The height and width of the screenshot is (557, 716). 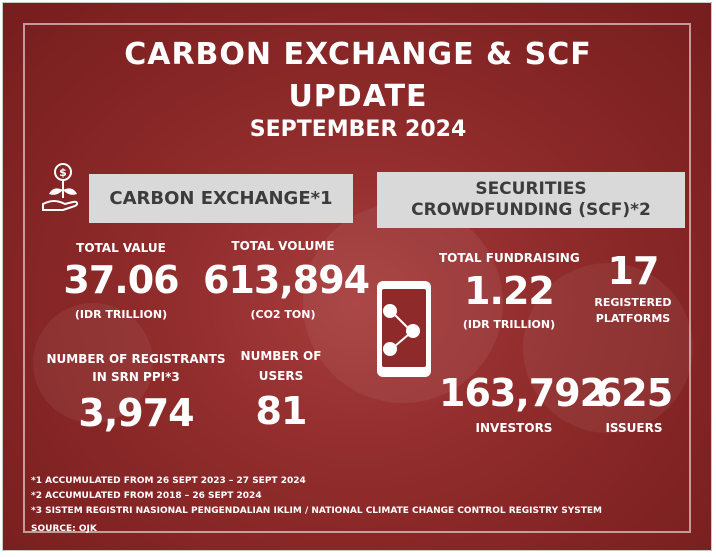 I want to click on users-value: 81, so click(x=281, y=411).